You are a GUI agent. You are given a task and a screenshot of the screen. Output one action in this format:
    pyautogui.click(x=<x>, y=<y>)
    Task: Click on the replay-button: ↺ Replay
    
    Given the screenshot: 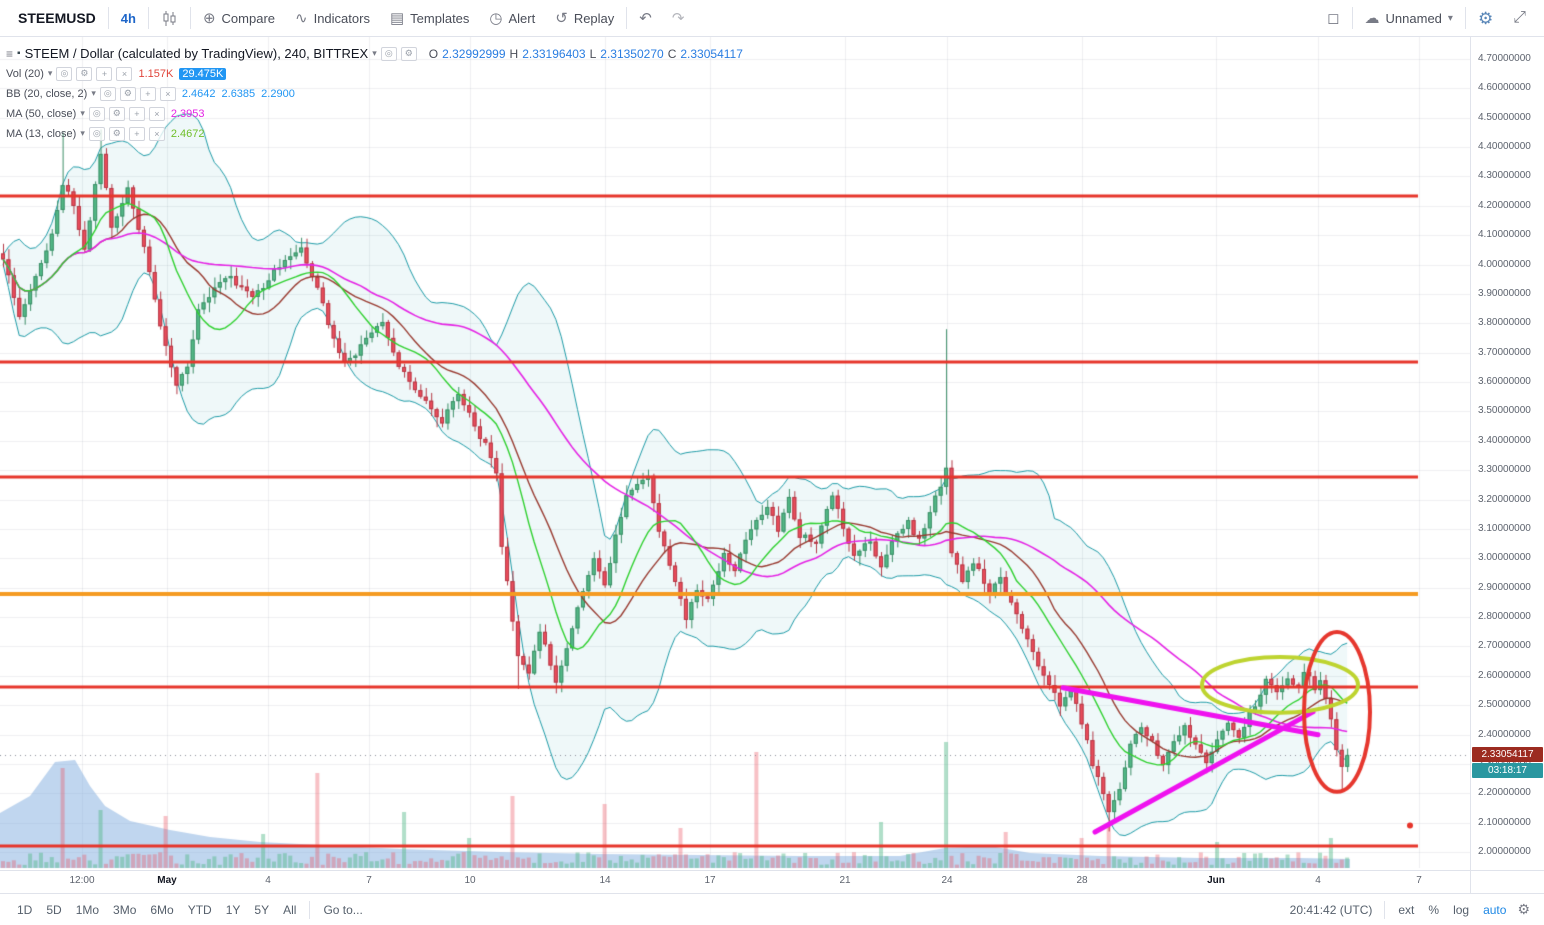 What is the action you would take?
    pyautogui.click(x=584, y=18)
    